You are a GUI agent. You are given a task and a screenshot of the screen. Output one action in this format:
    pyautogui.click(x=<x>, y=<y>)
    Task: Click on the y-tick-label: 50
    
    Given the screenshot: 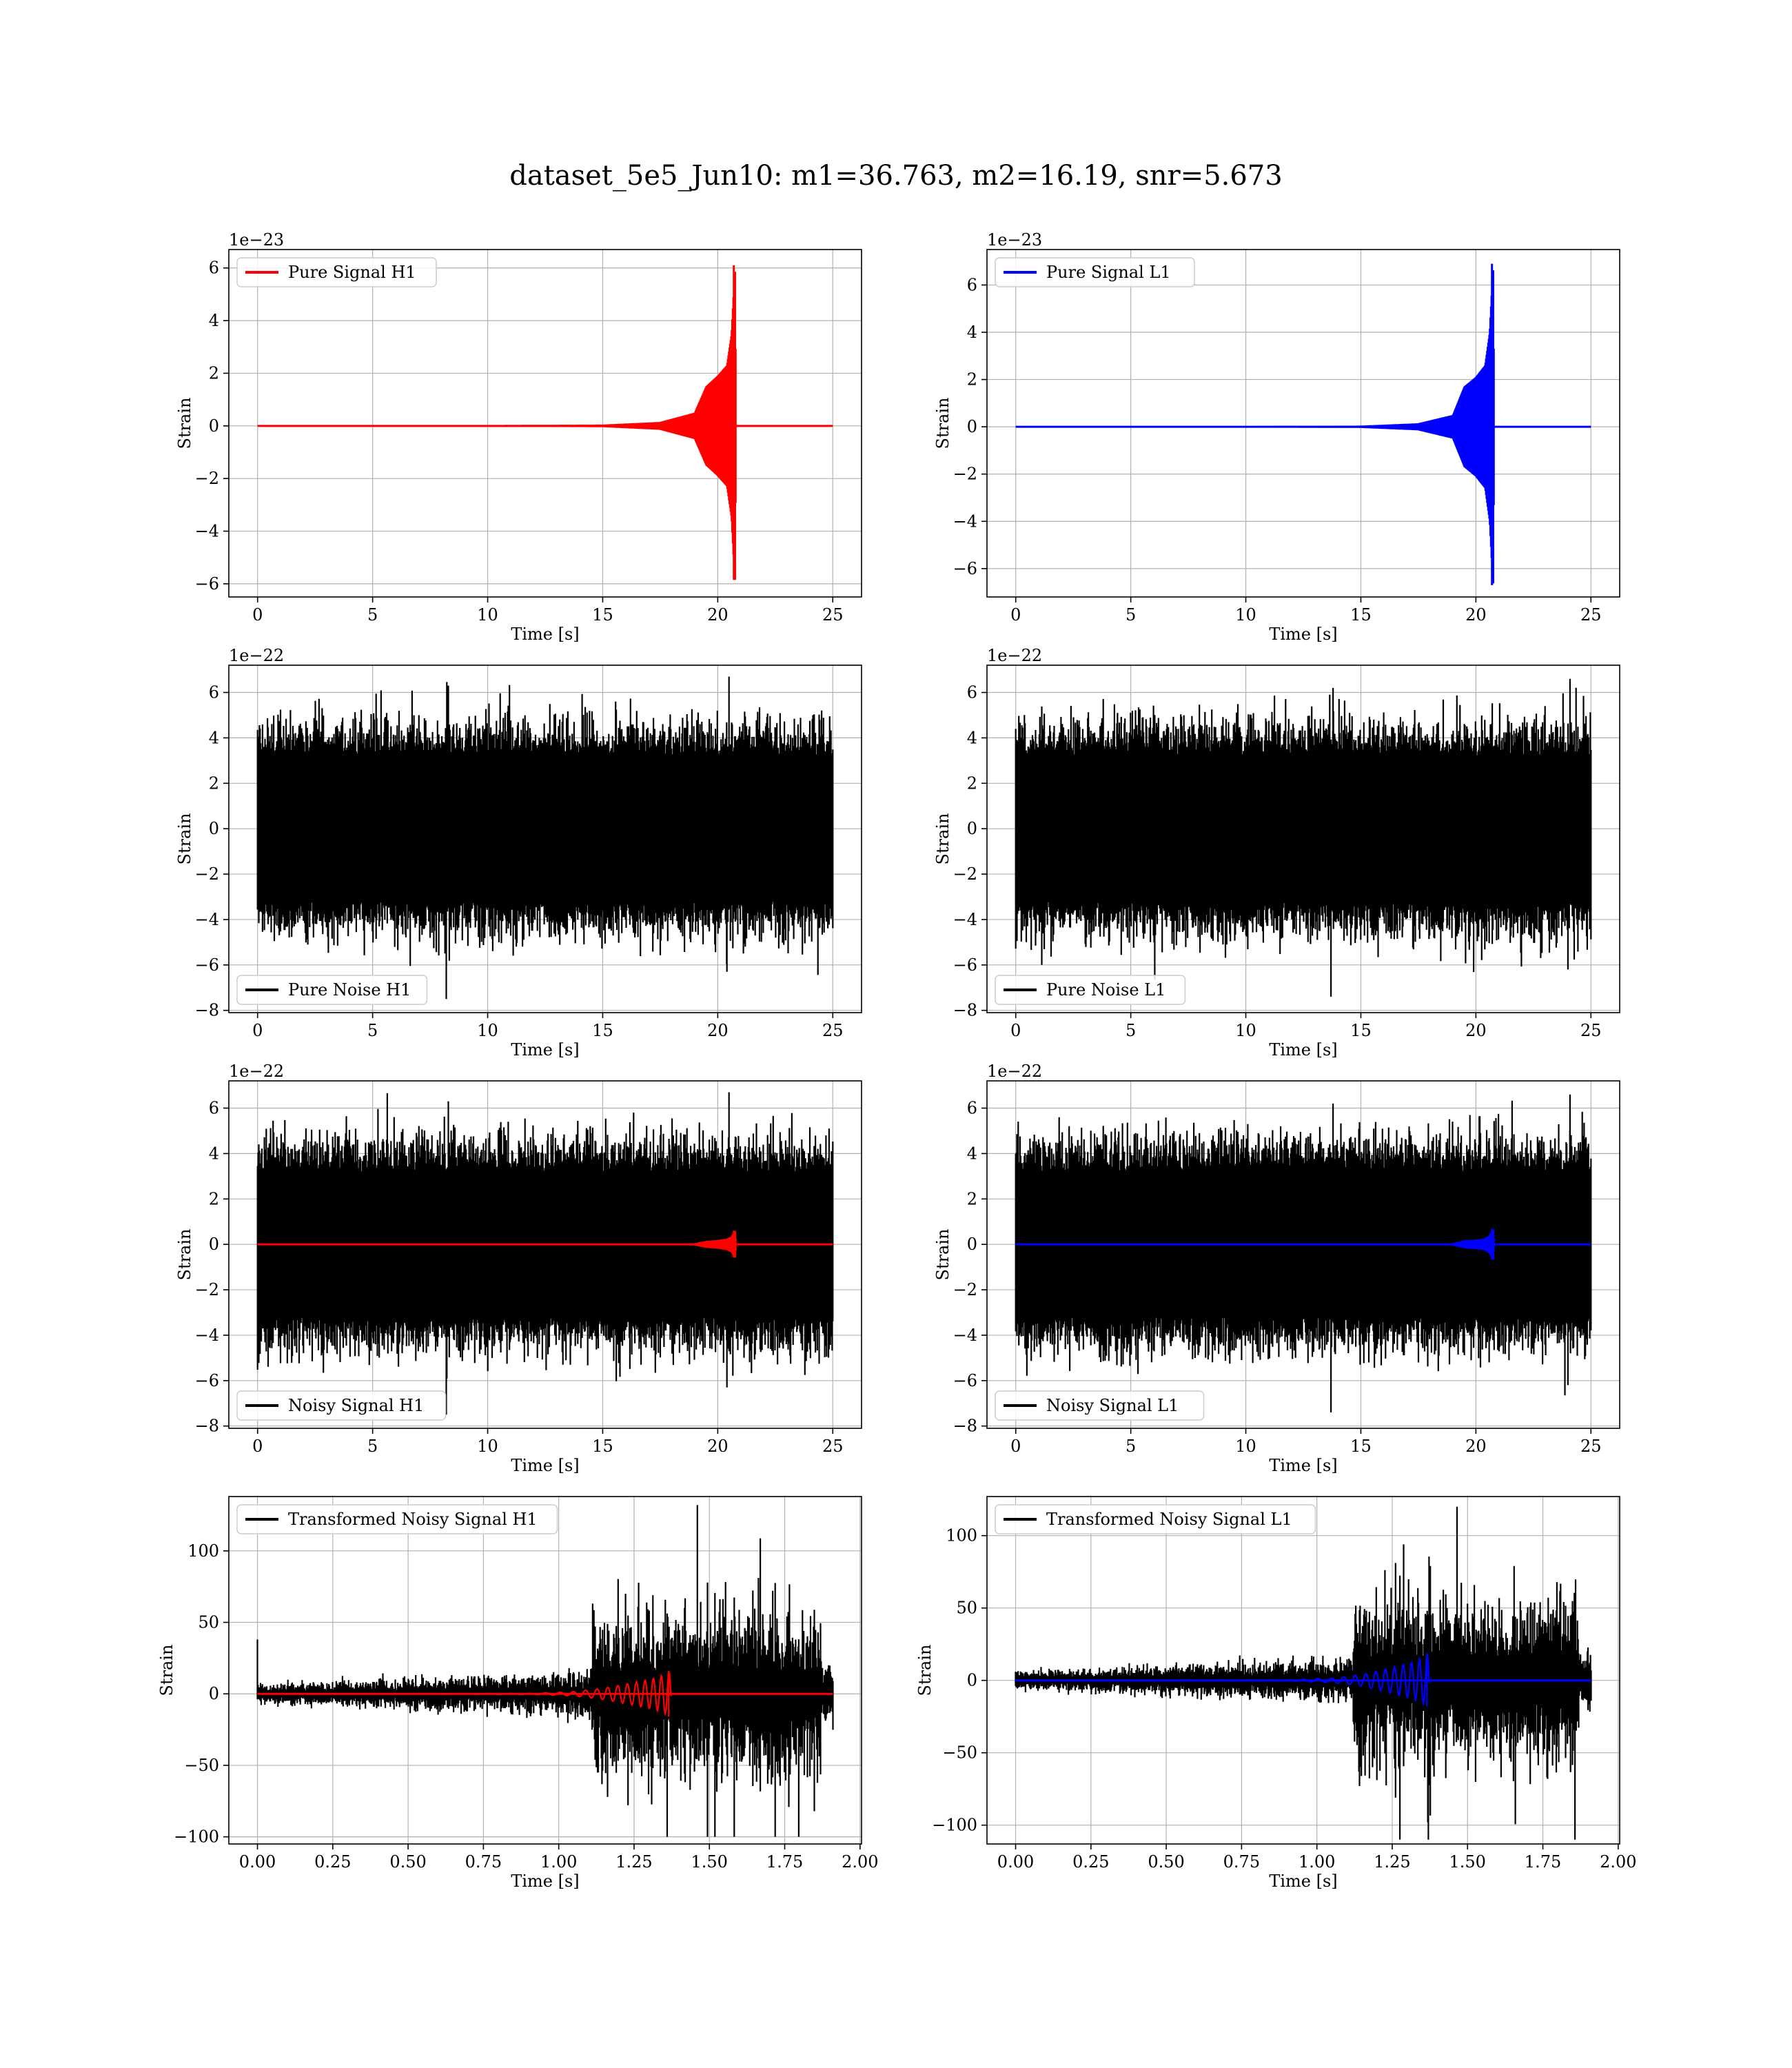 What is the action you would take?
    pyautogui.click(x=208, y=1622)
    